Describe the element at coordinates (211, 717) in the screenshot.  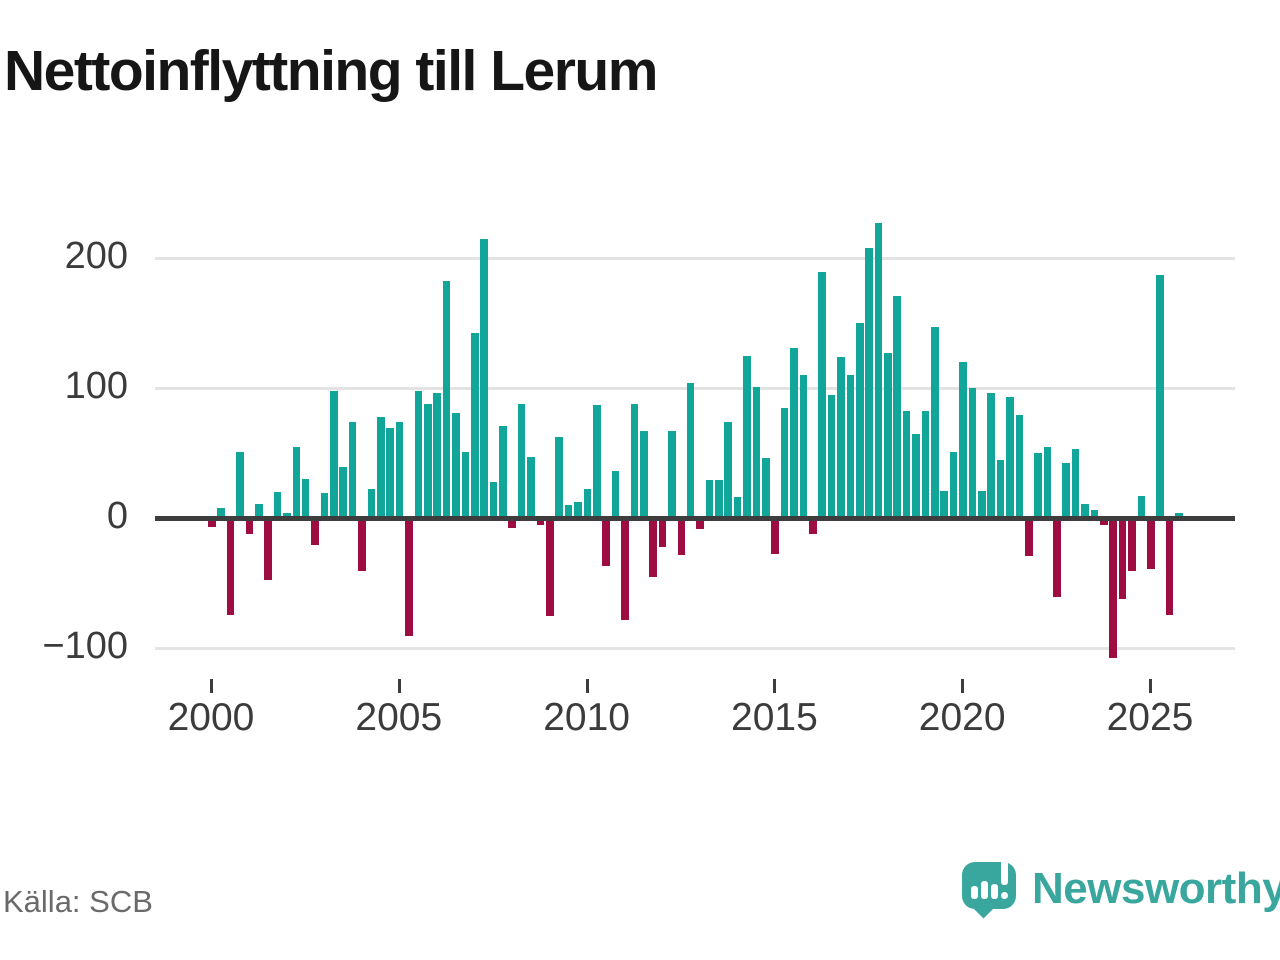
I see `x-tick-label: 2000` at that location.